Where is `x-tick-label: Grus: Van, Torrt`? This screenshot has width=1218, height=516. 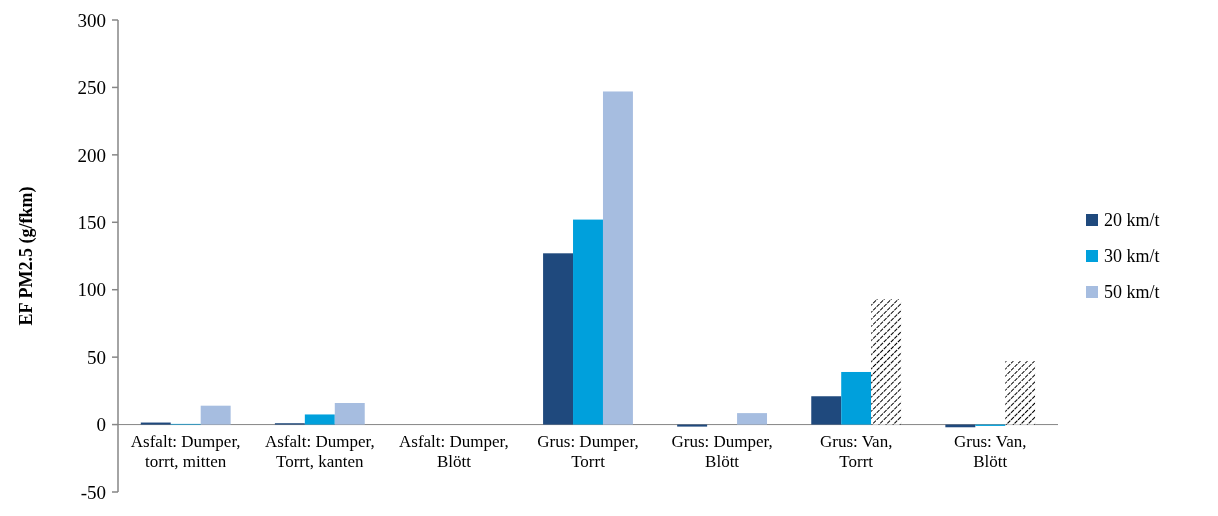 x-tick-label: Grus: Van, Torrt is located at coordinates (856, 451).